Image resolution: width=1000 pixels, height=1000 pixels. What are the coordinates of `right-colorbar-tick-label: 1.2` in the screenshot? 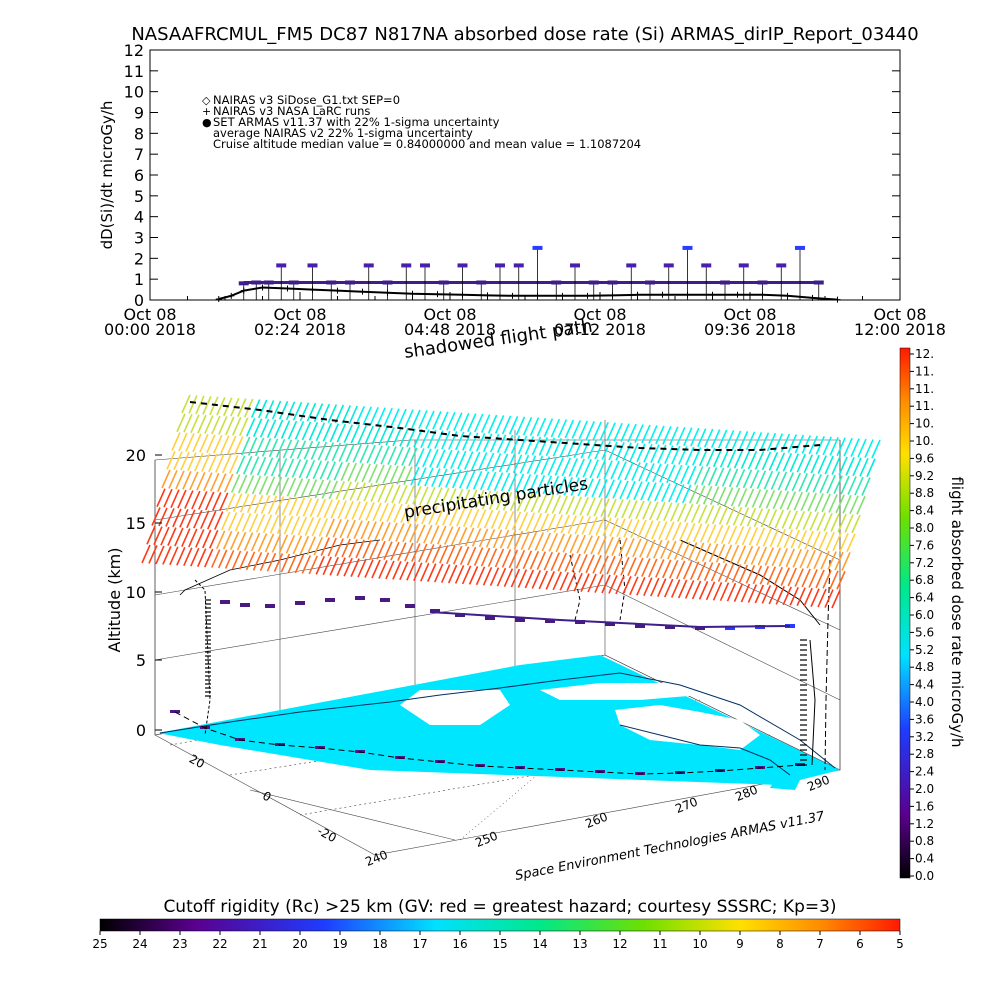 It's located at (924, 824).